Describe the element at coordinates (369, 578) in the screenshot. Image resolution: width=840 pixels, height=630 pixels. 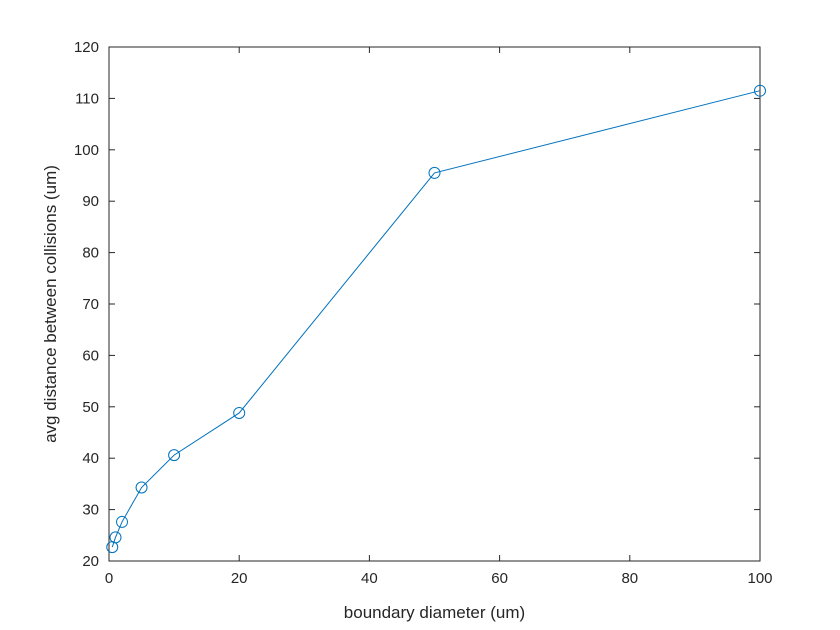
I see `x-tick-label: 40` at that location.